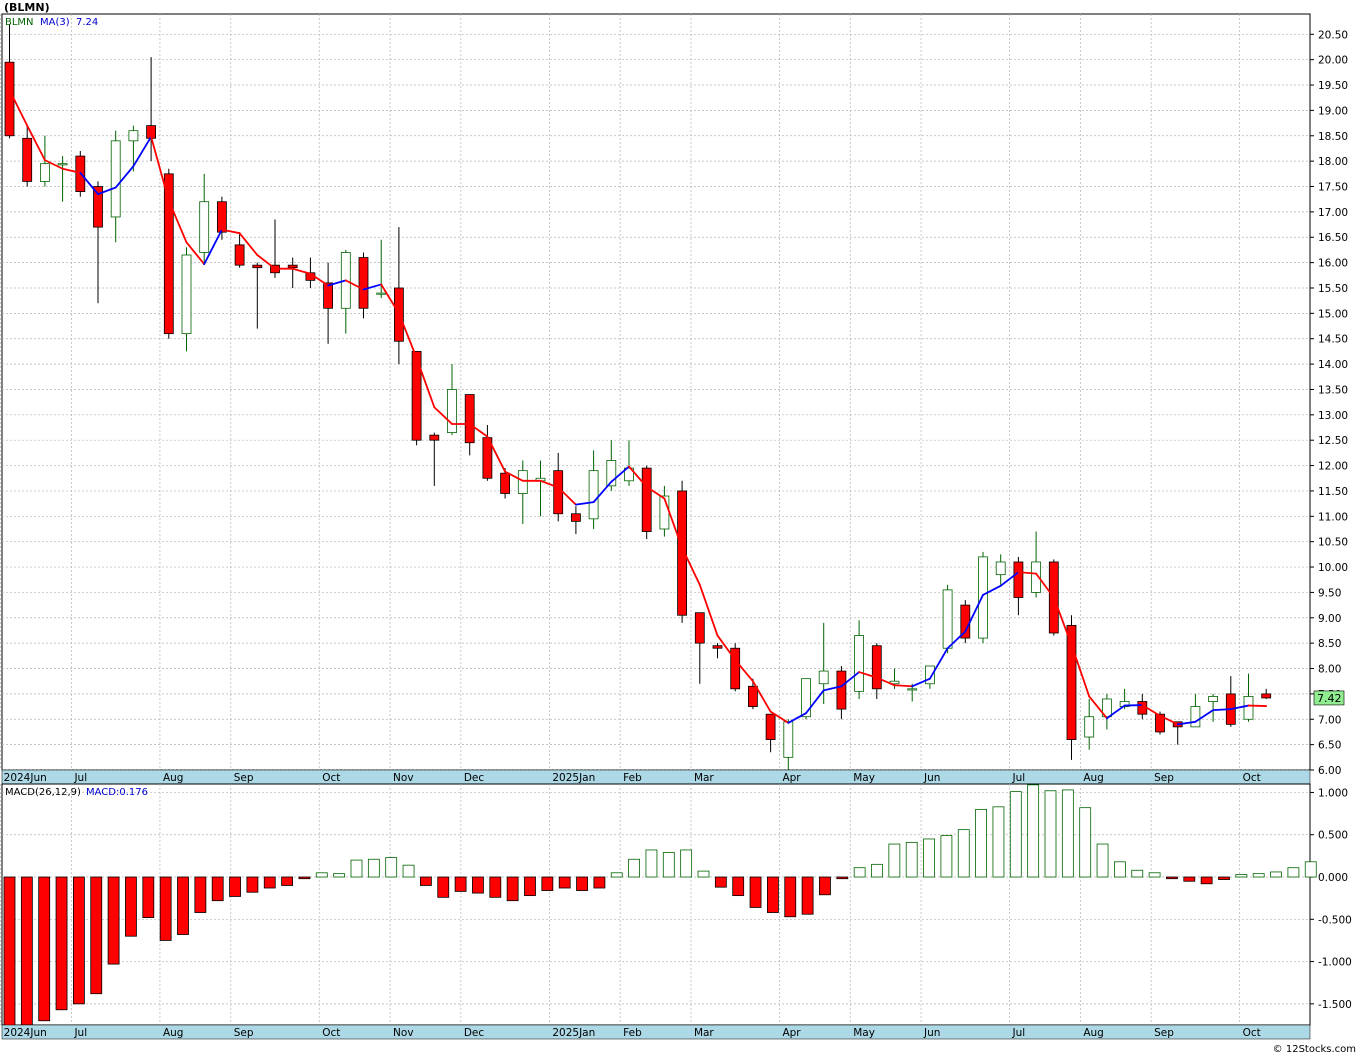 The image size is (1360, 1056). What do you see at coordinates (632, 1033) in the screenshot?
I see `month-label: Feb` at bounding box center [632, 1033].